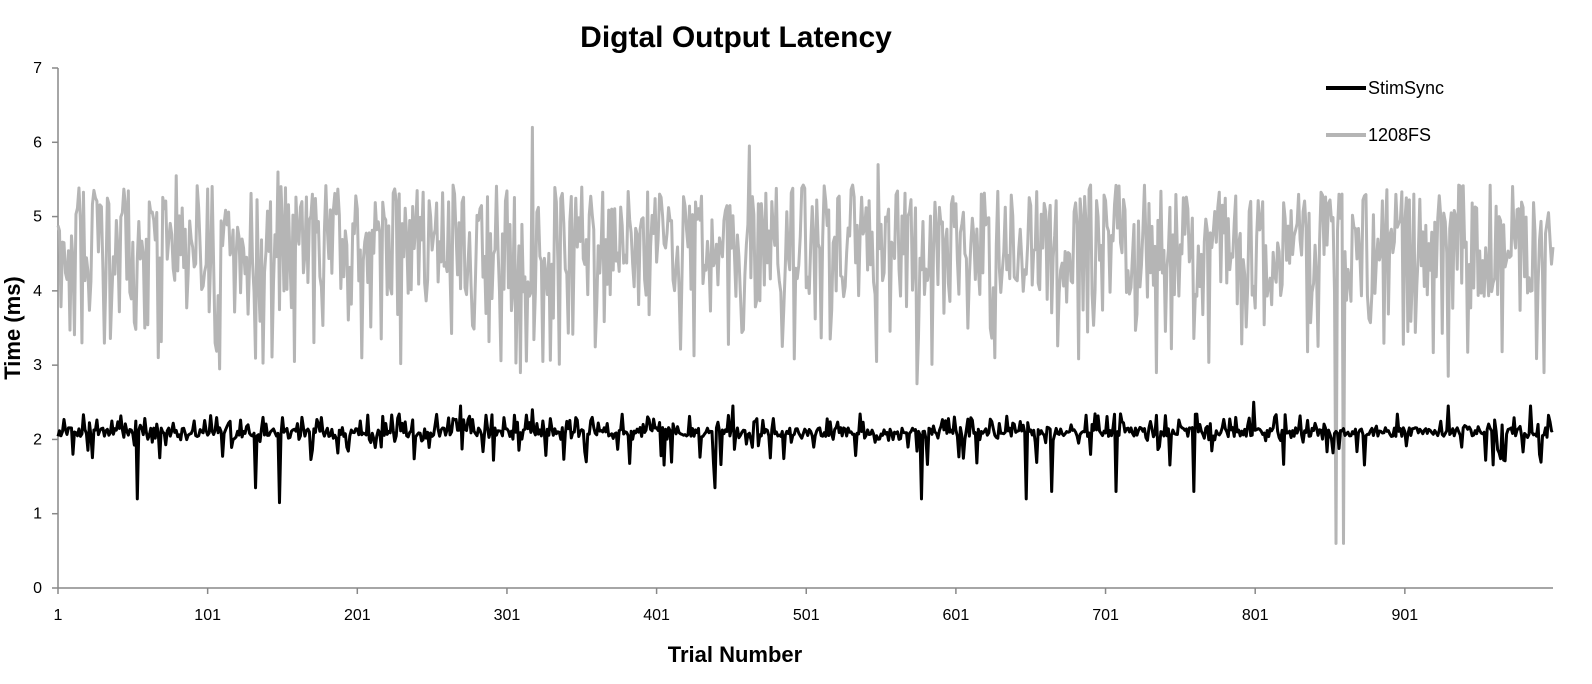 The image size is (1592, 684). I want to click on y-tick-label: 3, so click(37, 365).